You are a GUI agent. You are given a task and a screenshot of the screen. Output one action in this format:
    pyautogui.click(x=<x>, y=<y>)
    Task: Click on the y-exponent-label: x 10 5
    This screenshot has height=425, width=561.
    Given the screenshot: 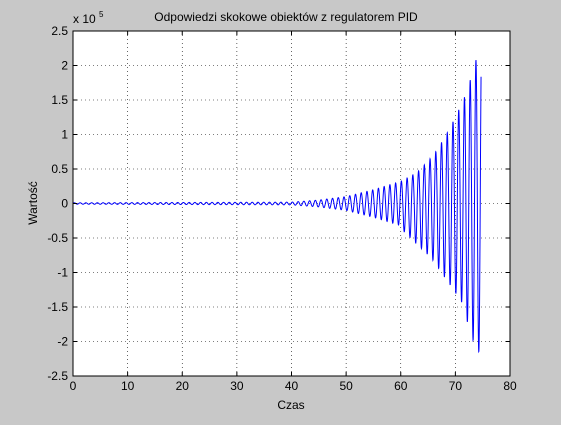 What is the action you would take?
    pyautogui.click(x=88, y=18)
    